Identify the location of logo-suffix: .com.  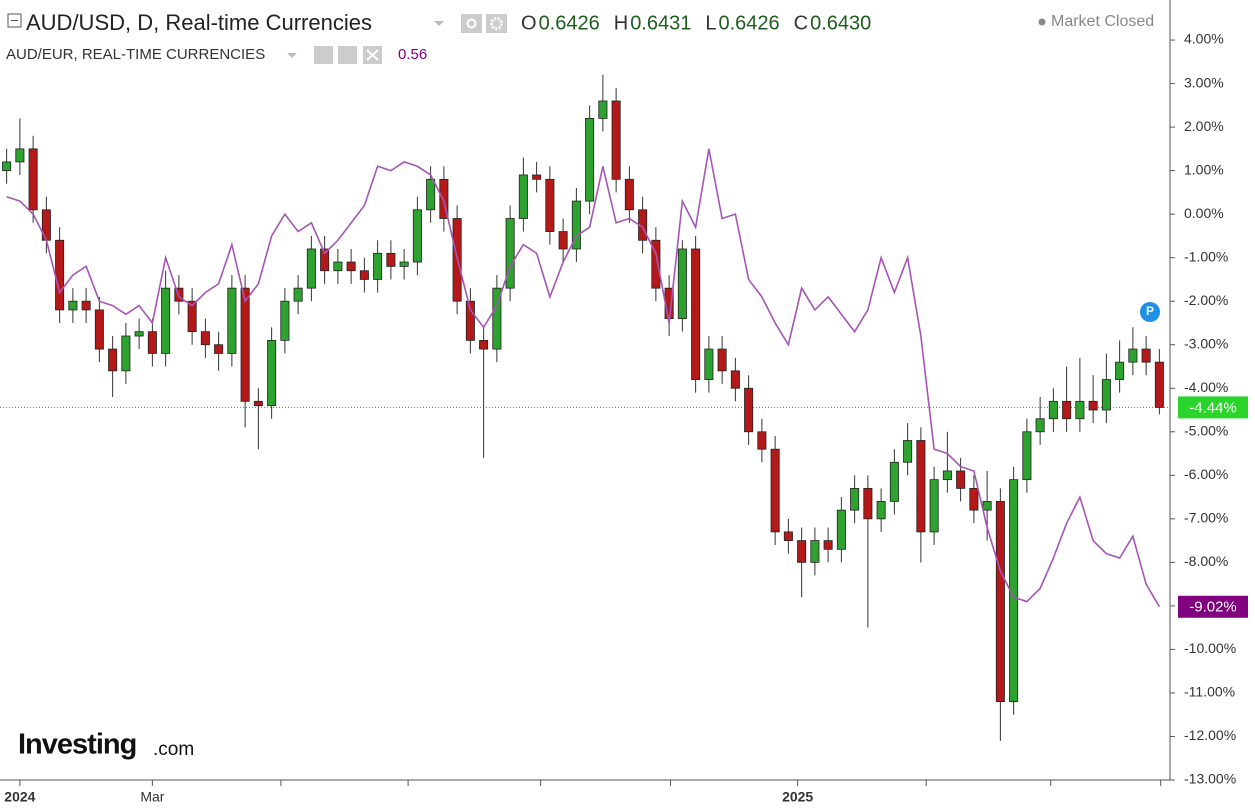
(173, 749).